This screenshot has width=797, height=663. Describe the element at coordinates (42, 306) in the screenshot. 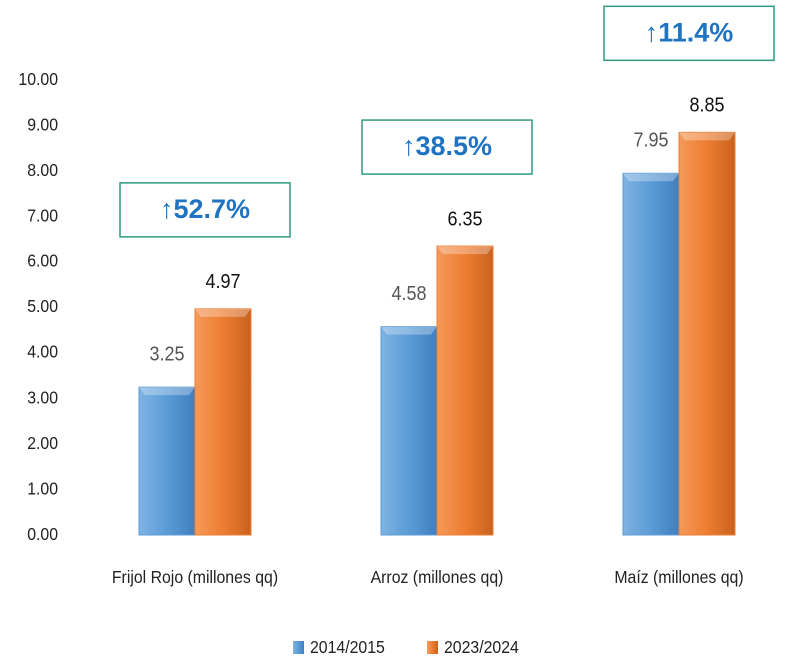

I see `y-tick-label: 5.00` at that location.